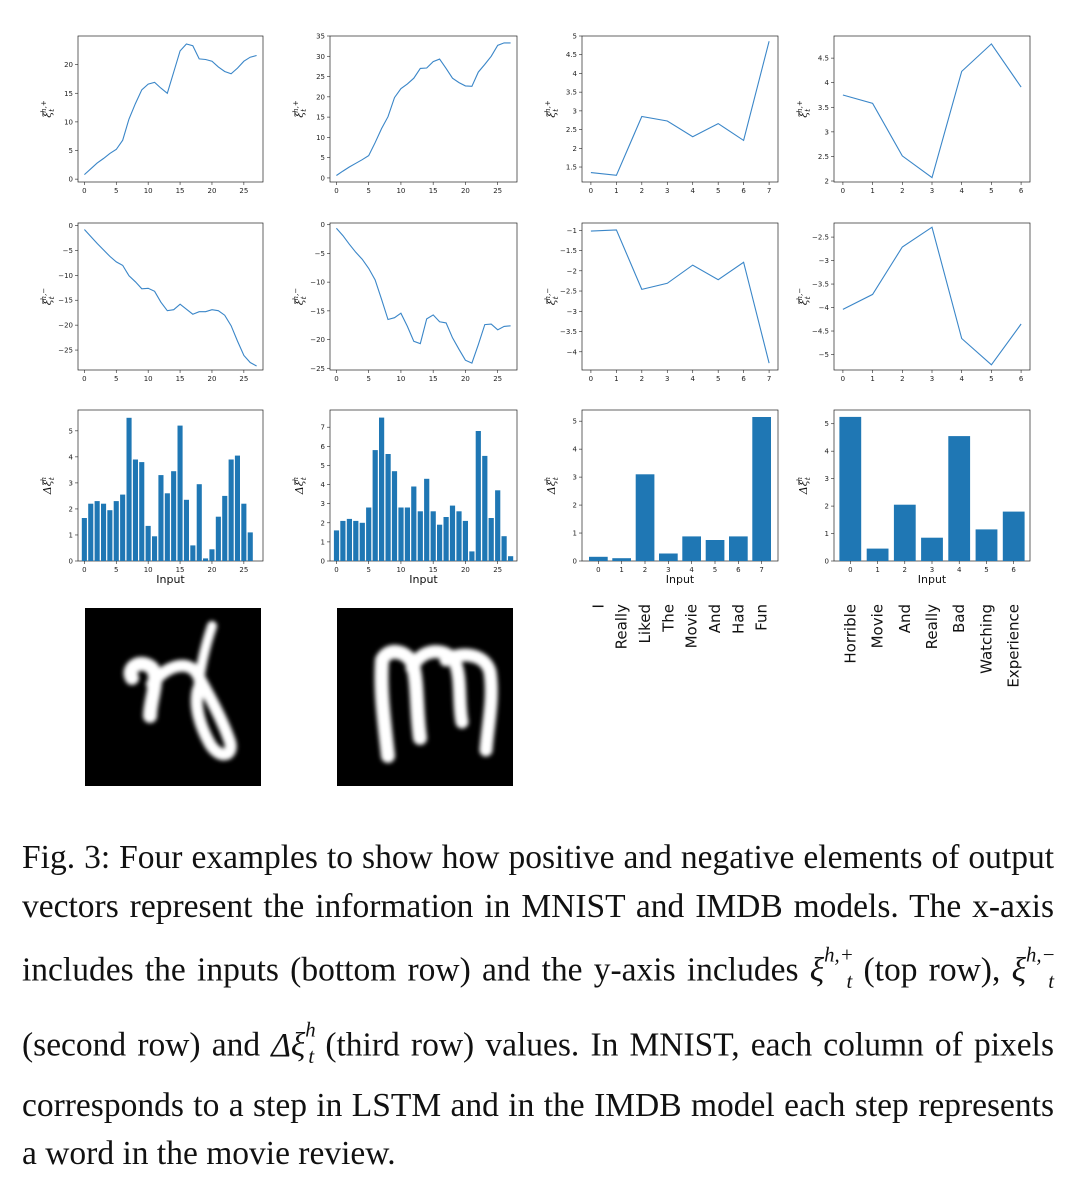 This screenshot has height=1184, width=1070. Describe the element at coordinates (1033, 968) in the screenshot. I see `caption-xi-minus-symbol: ξh,−t` at that location.